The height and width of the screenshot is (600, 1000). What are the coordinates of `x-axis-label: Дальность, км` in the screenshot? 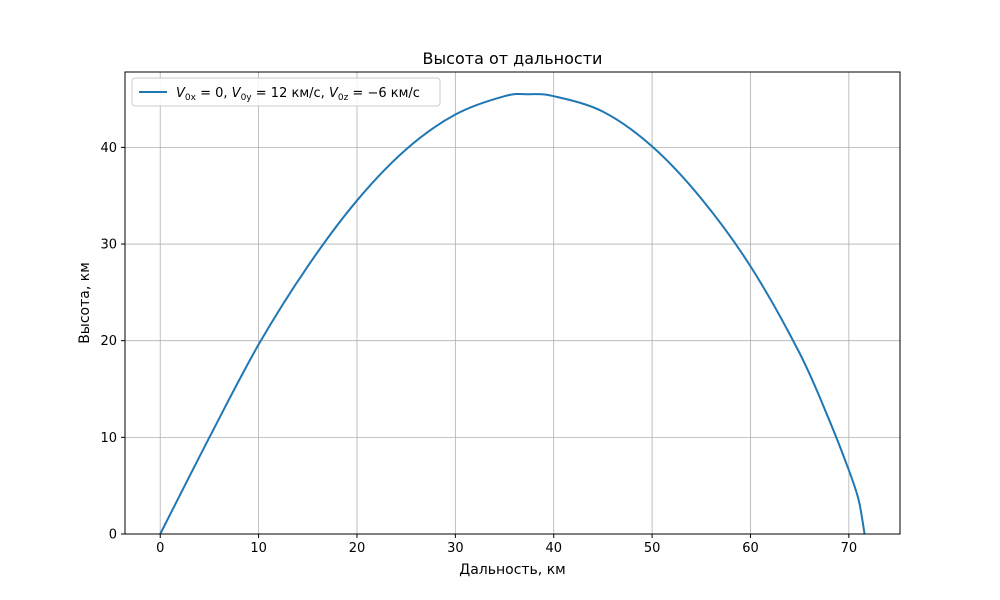 It's located at (512, 570).